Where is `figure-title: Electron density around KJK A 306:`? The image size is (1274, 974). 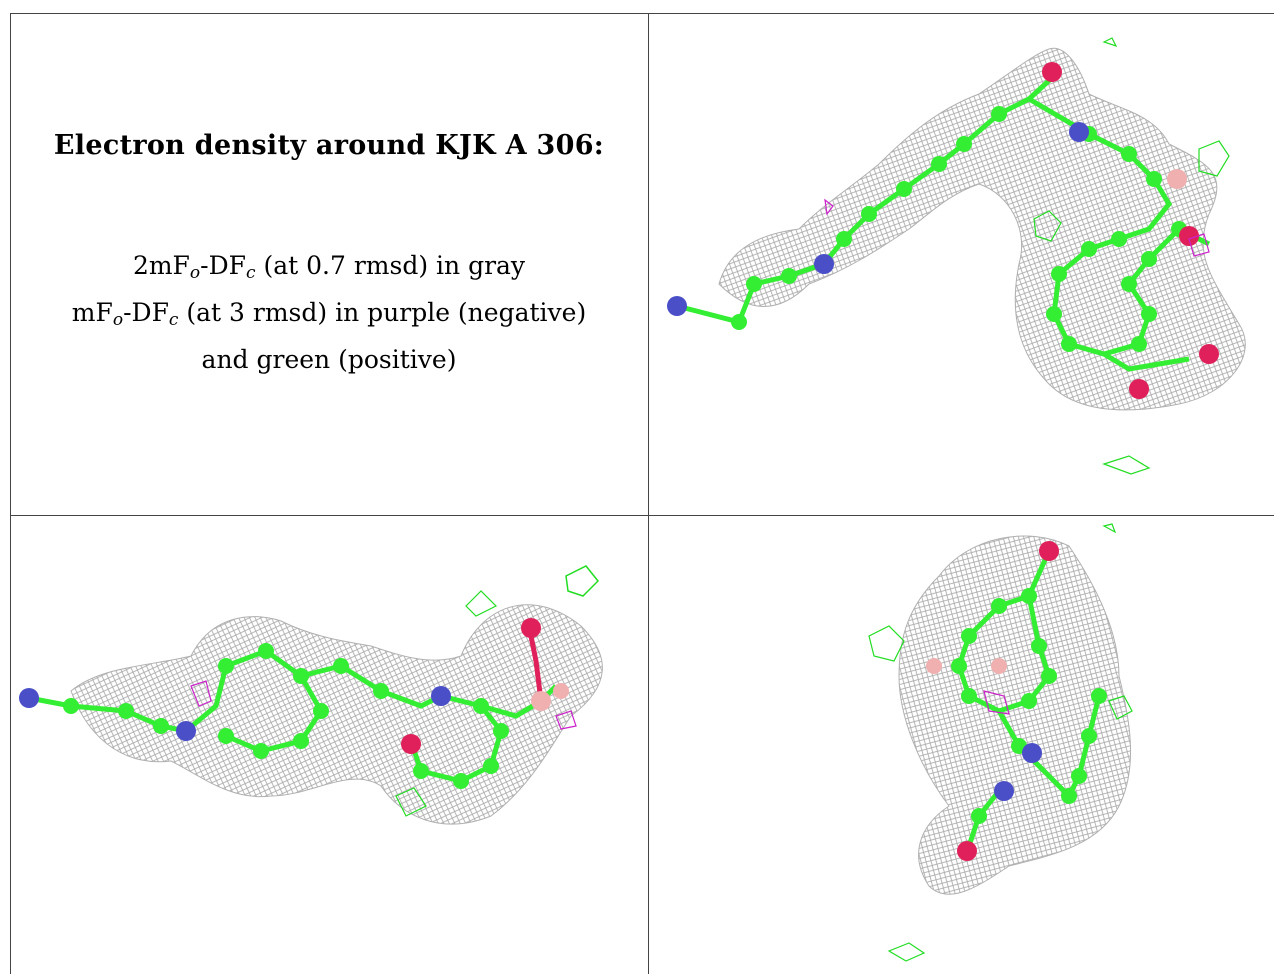
figure-title: Electron density around KJK A 306: is located at coordinates (329, 145).